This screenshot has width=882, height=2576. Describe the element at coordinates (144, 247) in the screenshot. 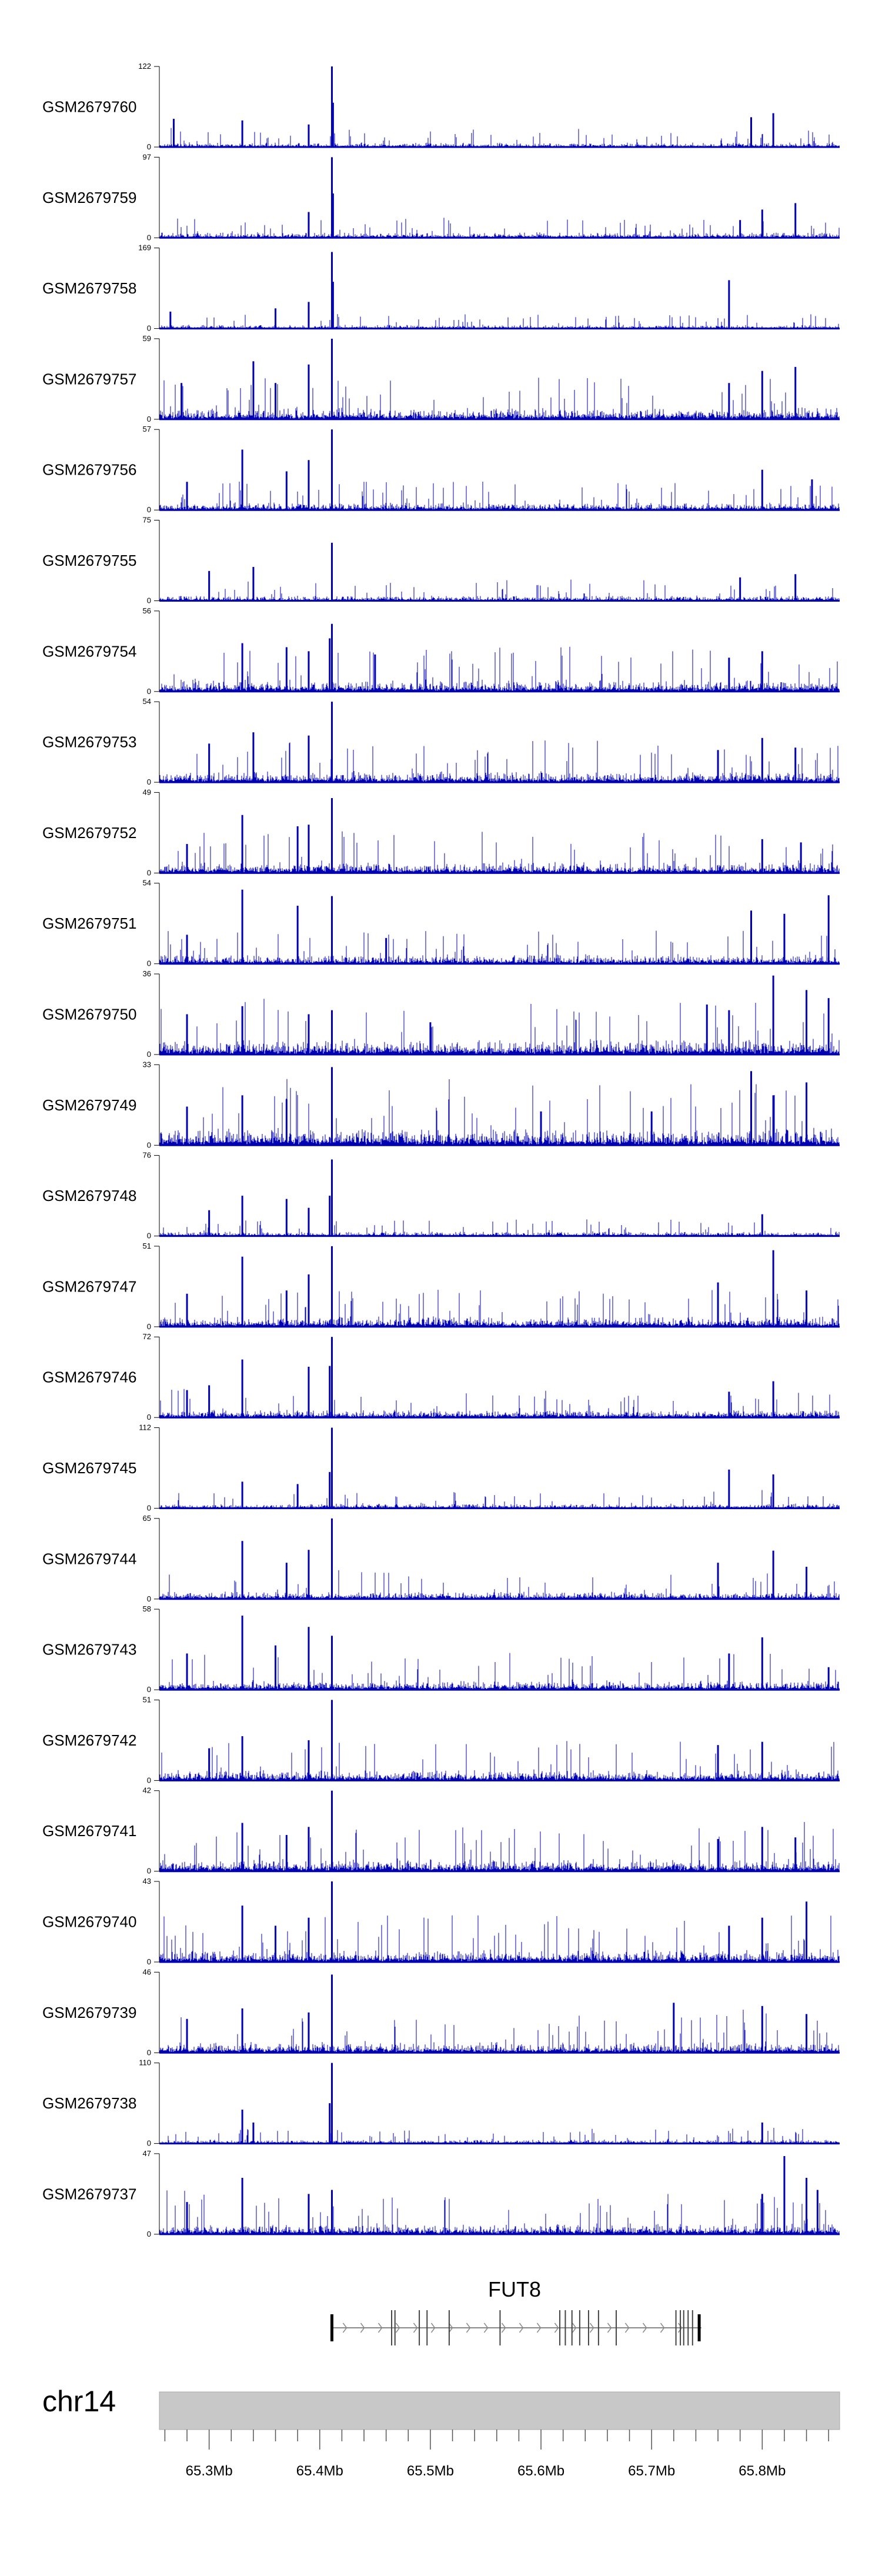

I see `track-ymax-label: 169` at that location.